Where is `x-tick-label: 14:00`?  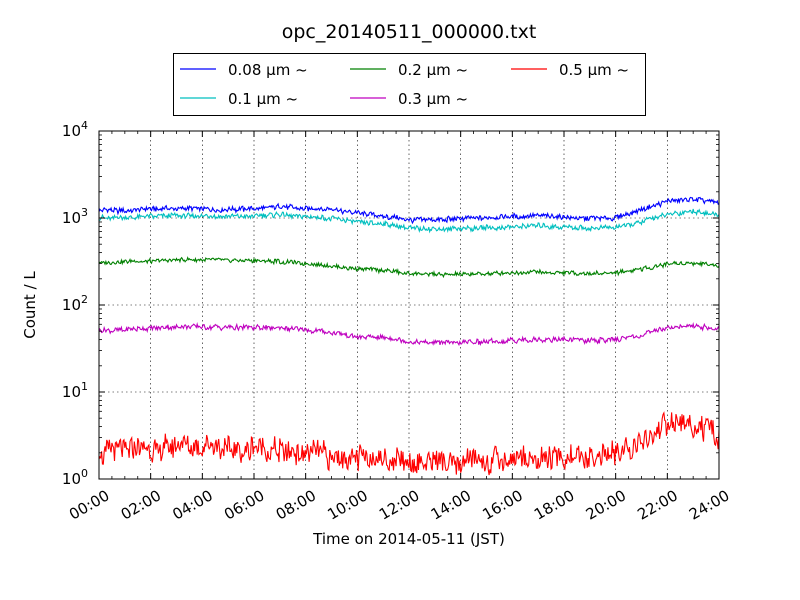
x-tick-label: 14:00 is located at coordinates (451, 504).